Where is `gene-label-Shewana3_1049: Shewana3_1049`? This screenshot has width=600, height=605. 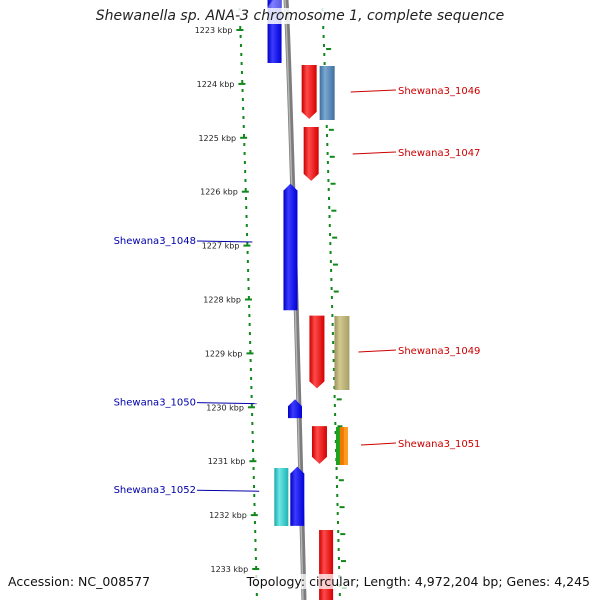
gene-label-Shewana3_1049: Shewana3_1049 is located at coordinates (439, 351).